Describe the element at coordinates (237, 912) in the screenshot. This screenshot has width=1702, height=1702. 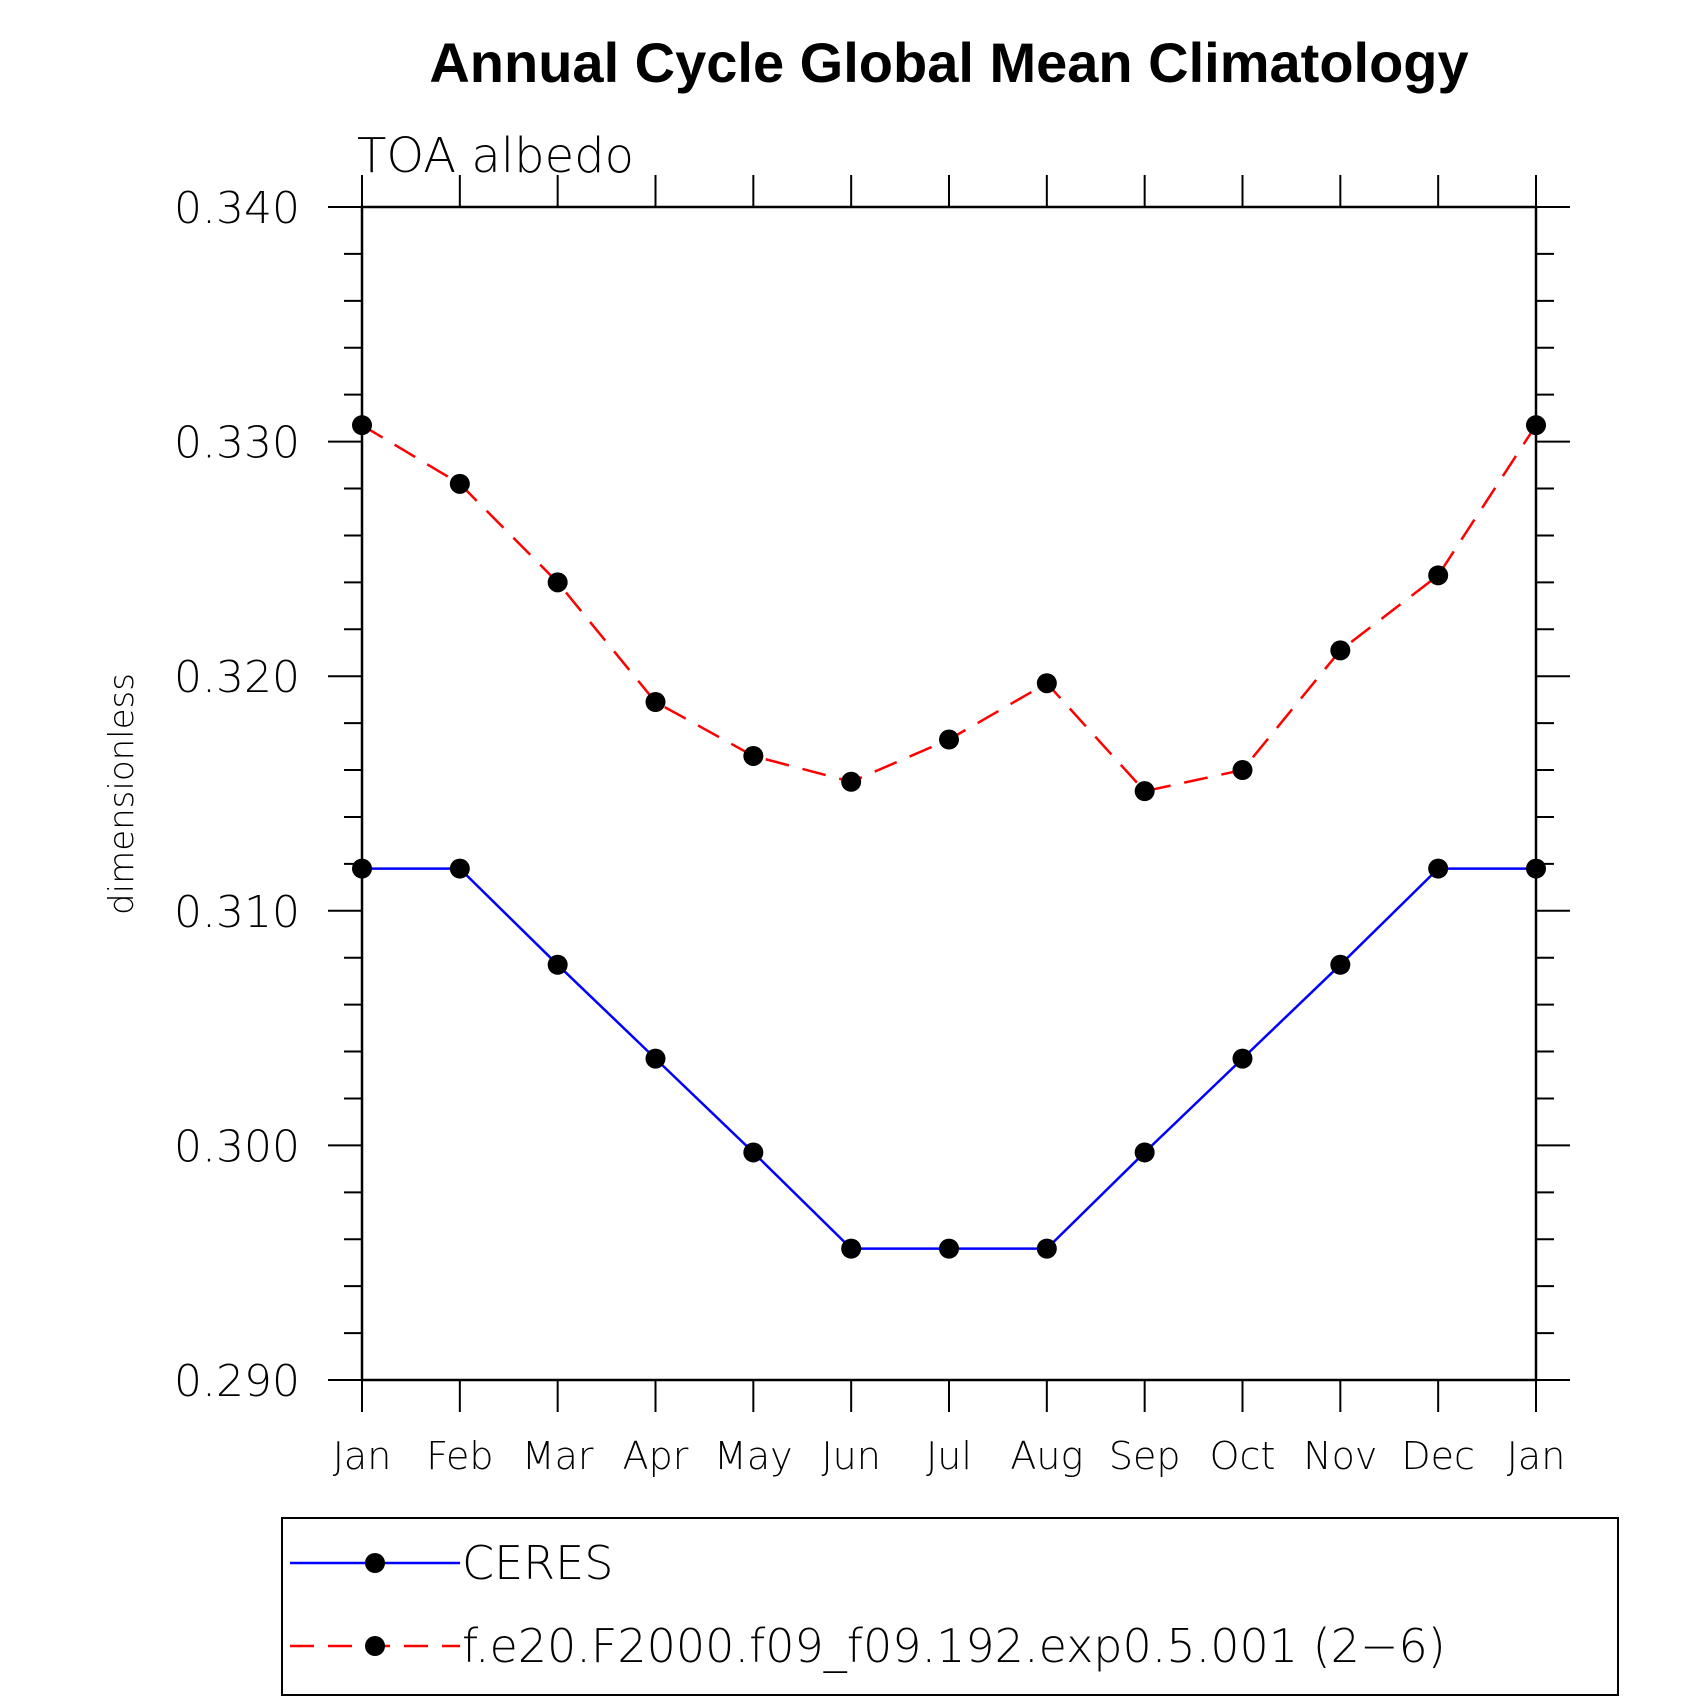
I see `y-tick-label: 0.310` at that location.